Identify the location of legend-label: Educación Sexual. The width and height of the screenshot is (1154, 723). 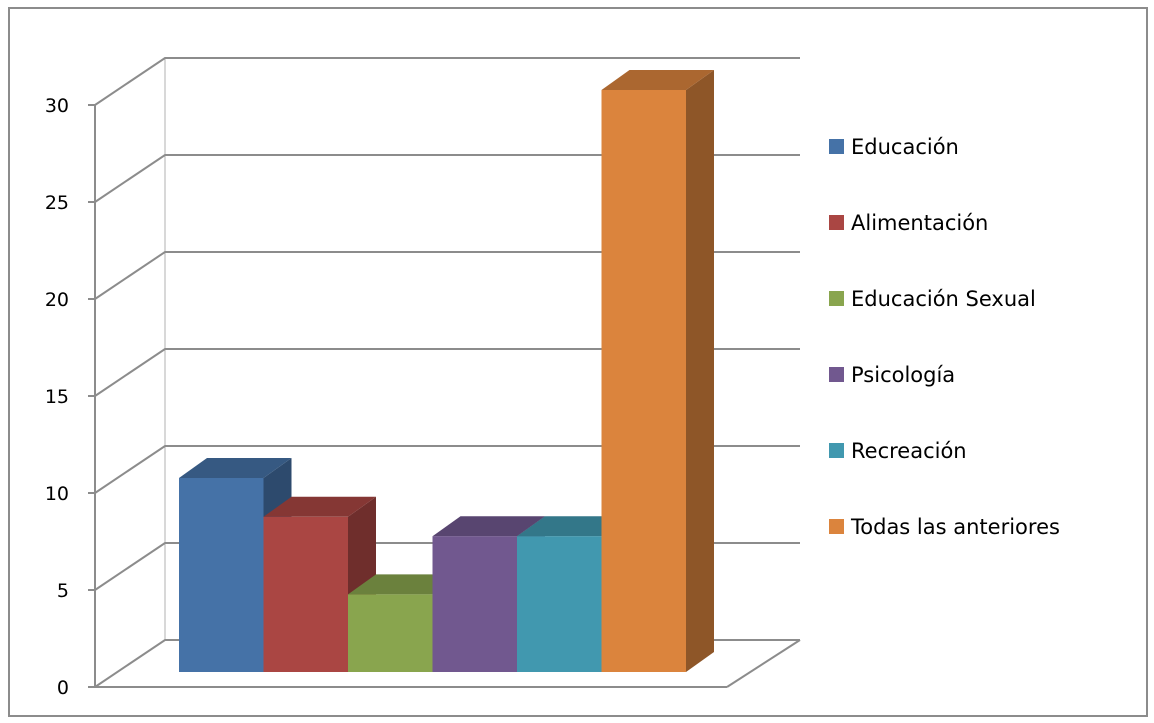
(943, 299).